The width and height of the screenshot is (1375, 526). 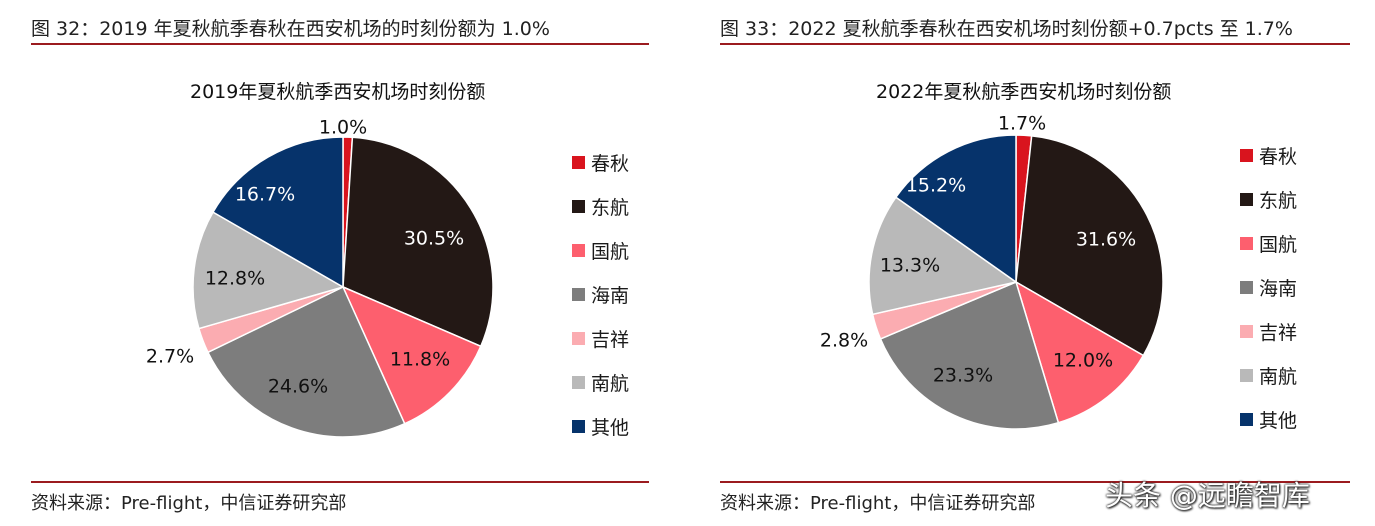 What do you see at coordinates (298, 387) in the screenshot?
I see `data-label-4: 24.6%` at bounding box center [298, 387].